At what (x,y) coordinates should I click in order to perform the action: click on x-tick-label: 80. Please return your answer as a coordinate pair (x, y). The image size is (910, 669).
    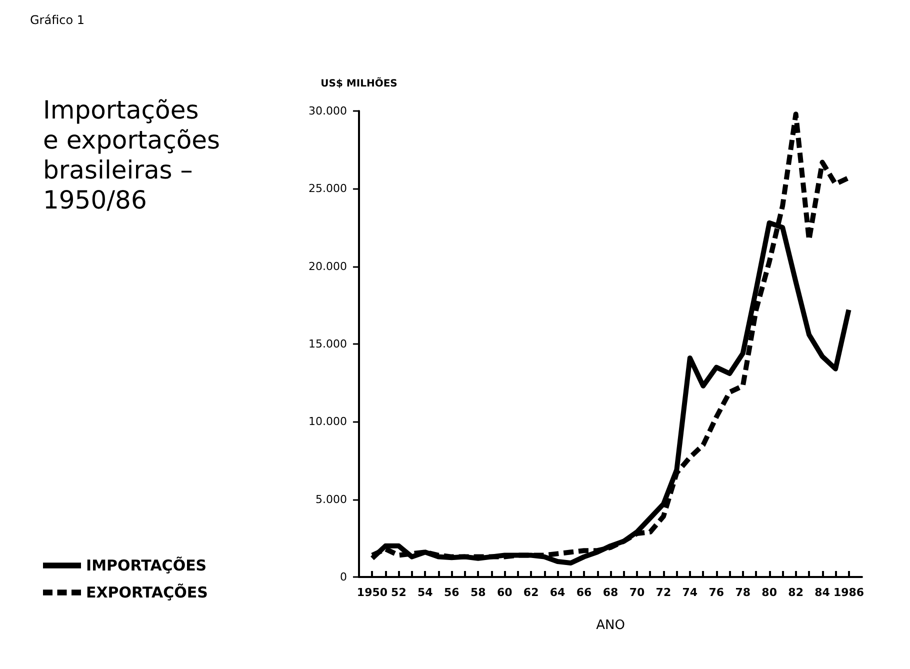
    Looking at the image, I should click on (770, 592).